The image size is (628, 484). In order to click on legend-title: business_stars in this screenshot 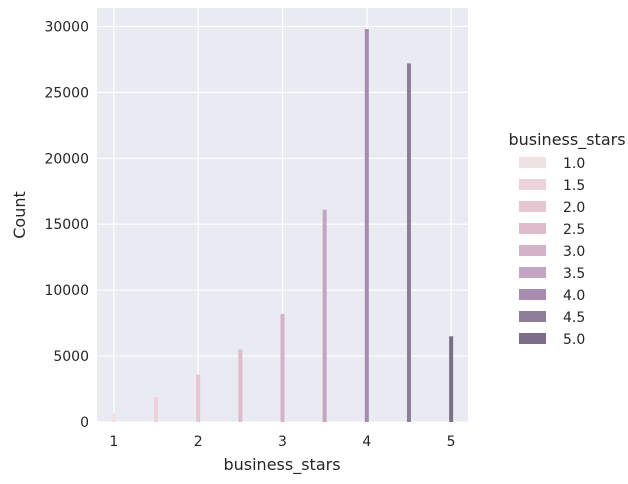, I will do `click(566, 140)`.